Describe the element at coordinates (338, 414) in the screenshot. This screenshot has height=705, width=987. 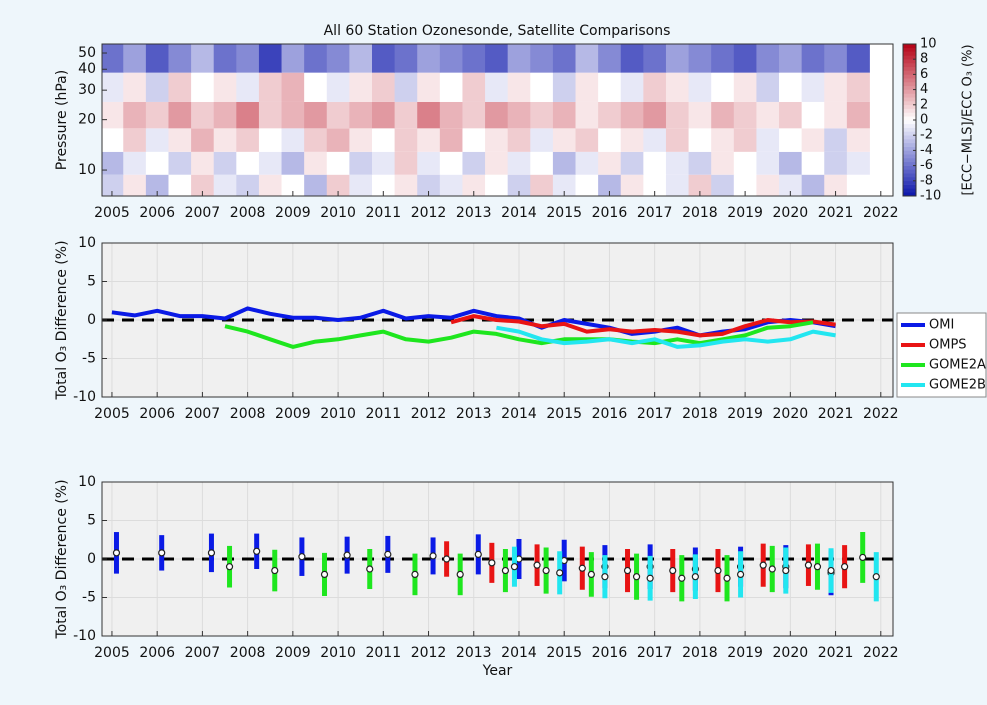
I see `x-tick-label: 2010` at that location.